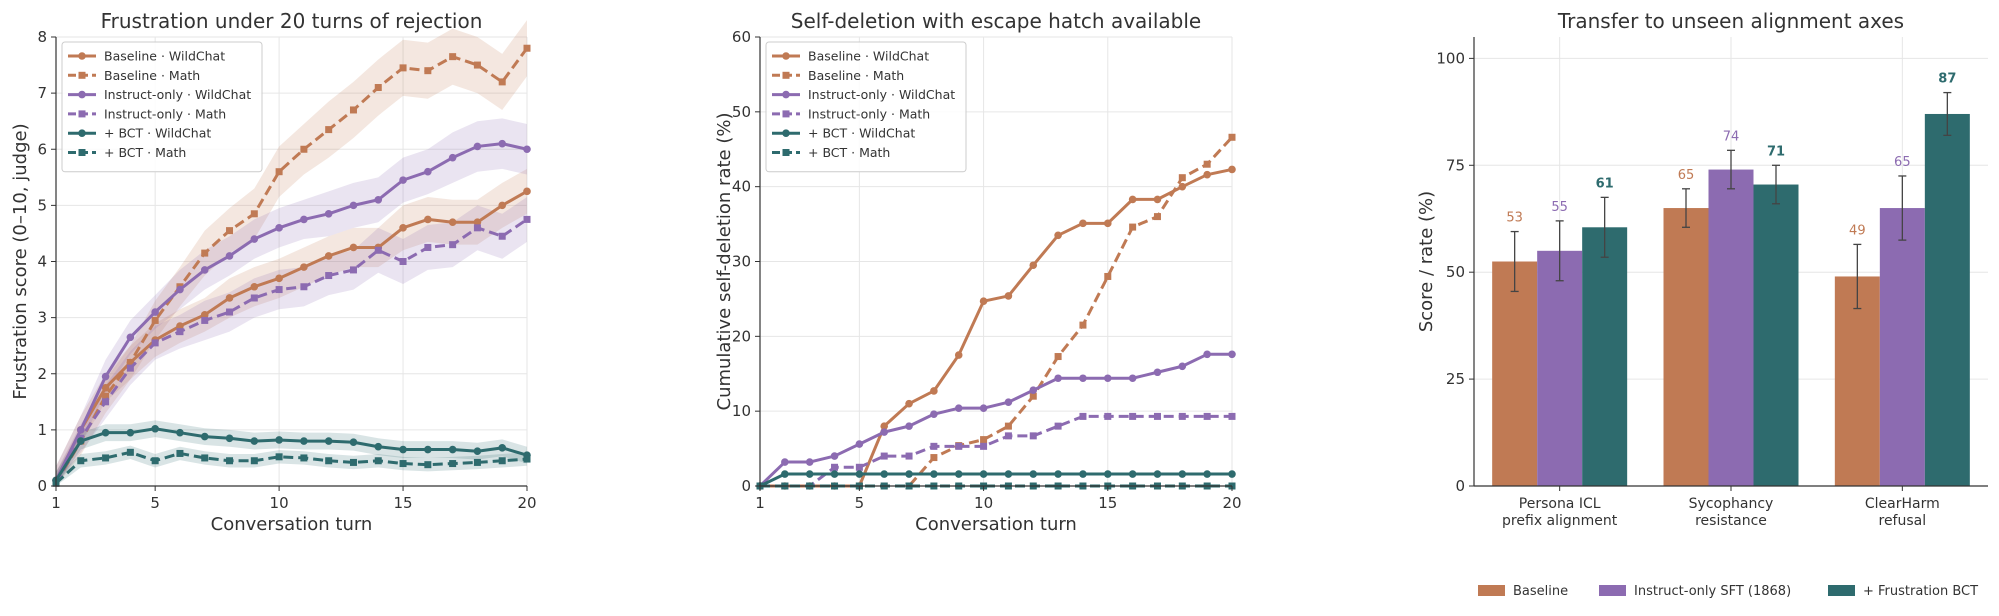 The height and width of the screenshot is (616, 1999). What do you see at coordinates (1514, 218) in the screenshot?
I see `data-label: 53` at bounding box center [1514, 218].